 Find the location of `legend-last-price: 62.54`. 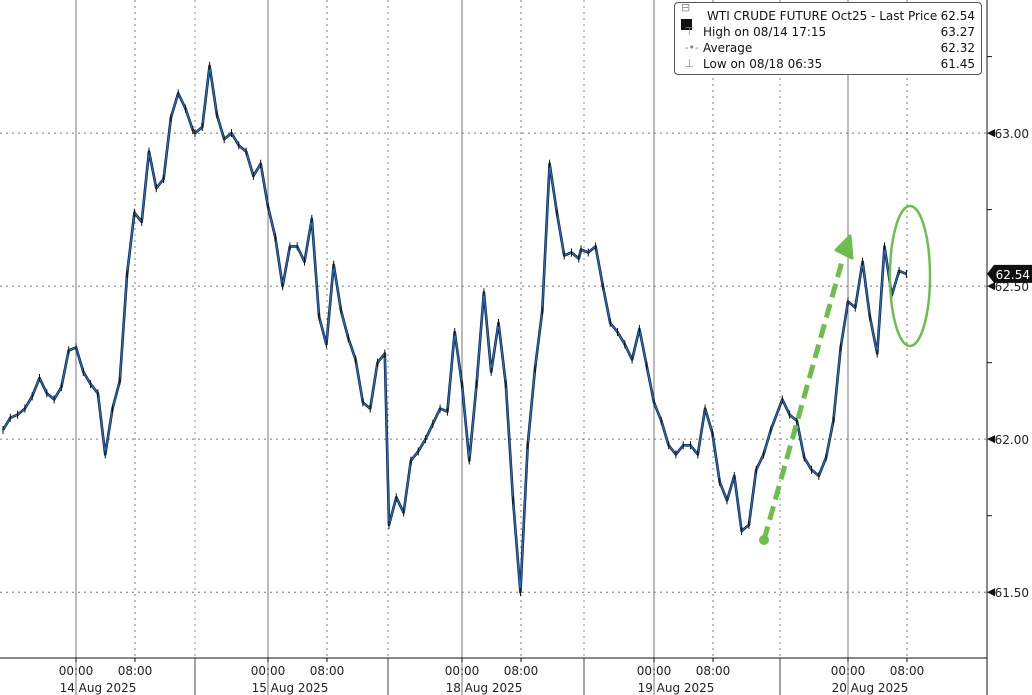

legend-last-price: 62.54 is located at coordinates (957, 16).